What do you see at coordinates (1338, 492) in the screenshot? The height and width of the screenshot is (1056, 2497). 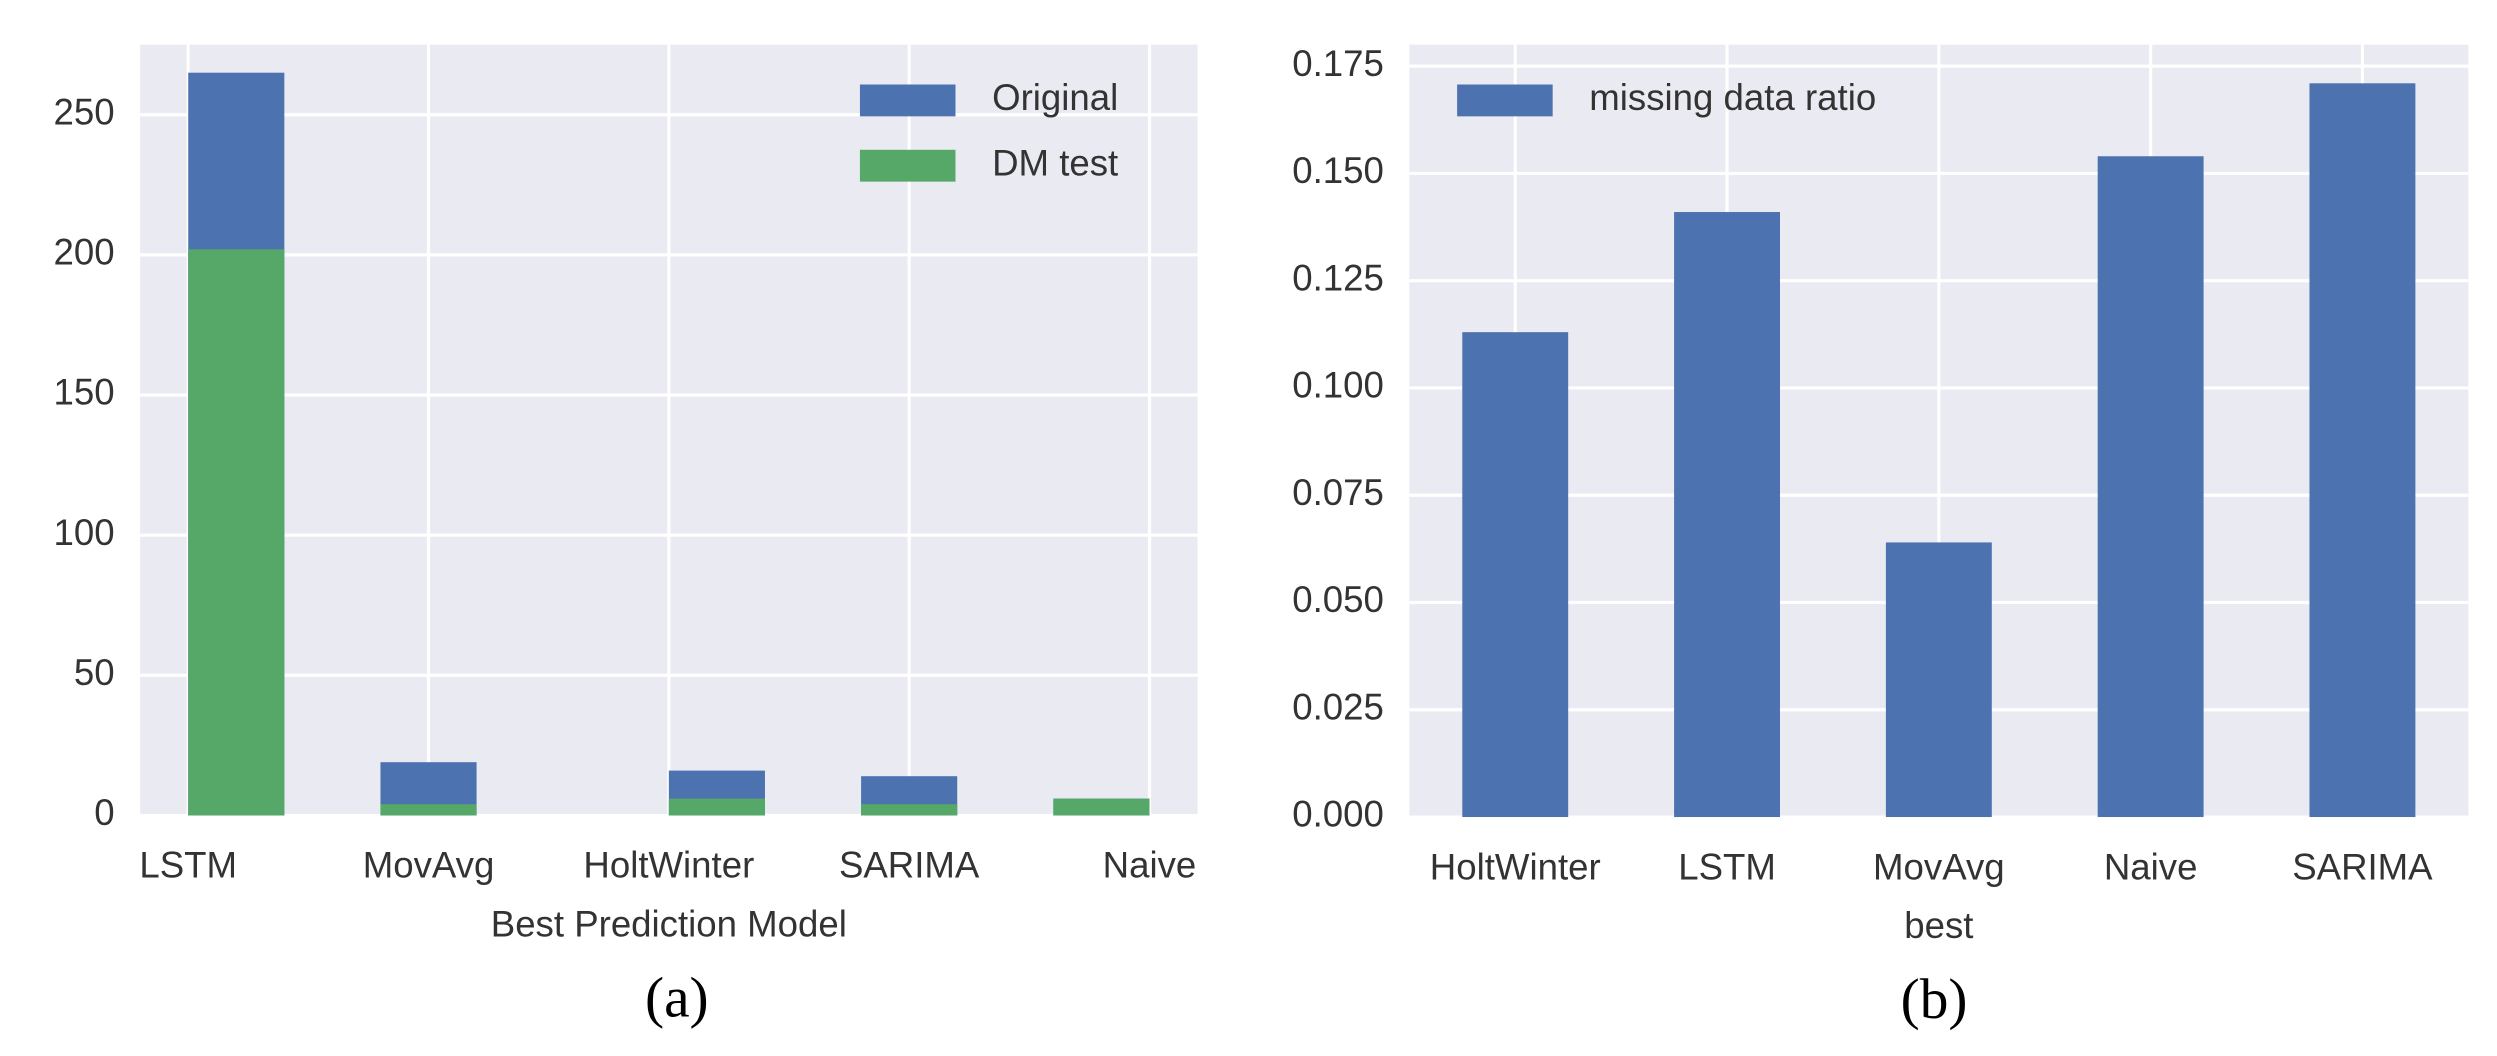 I see `y-tick-label: 0.075` at bounding box center [1338, 492].